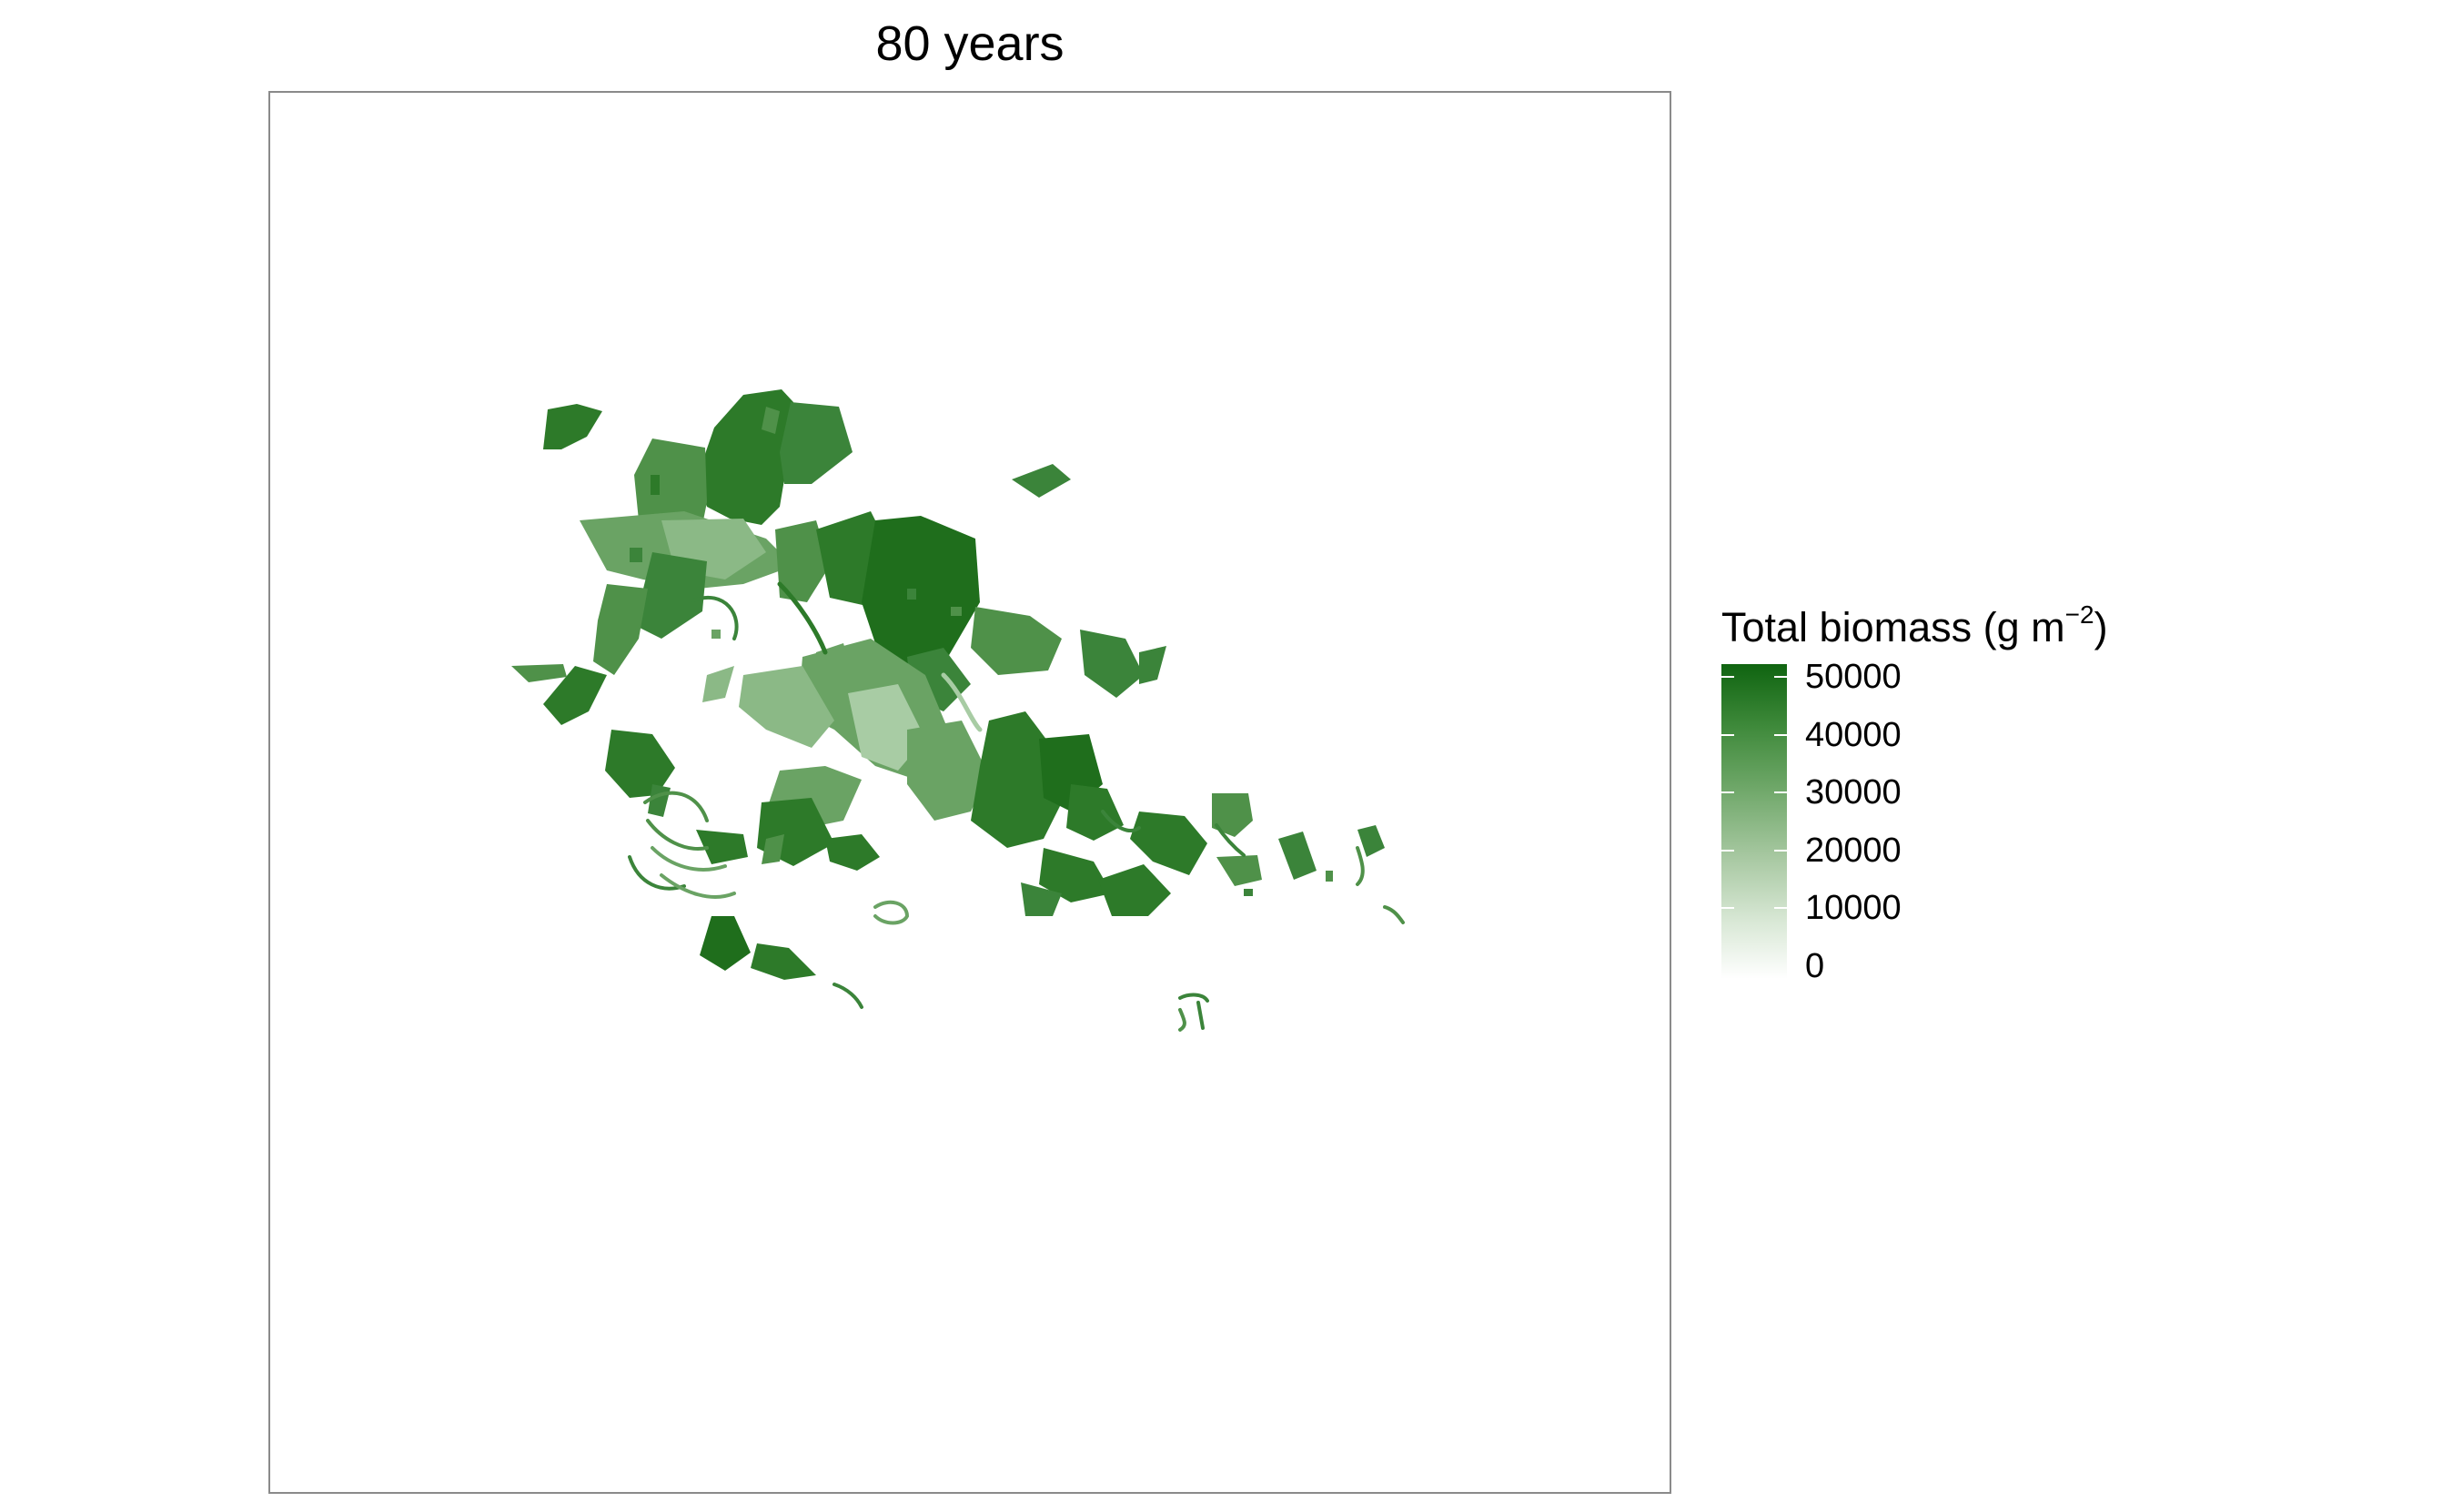 This screenshot has height=1512, width=2442. I want to click on legend-tick-label: 40000, so click(1854, 735).